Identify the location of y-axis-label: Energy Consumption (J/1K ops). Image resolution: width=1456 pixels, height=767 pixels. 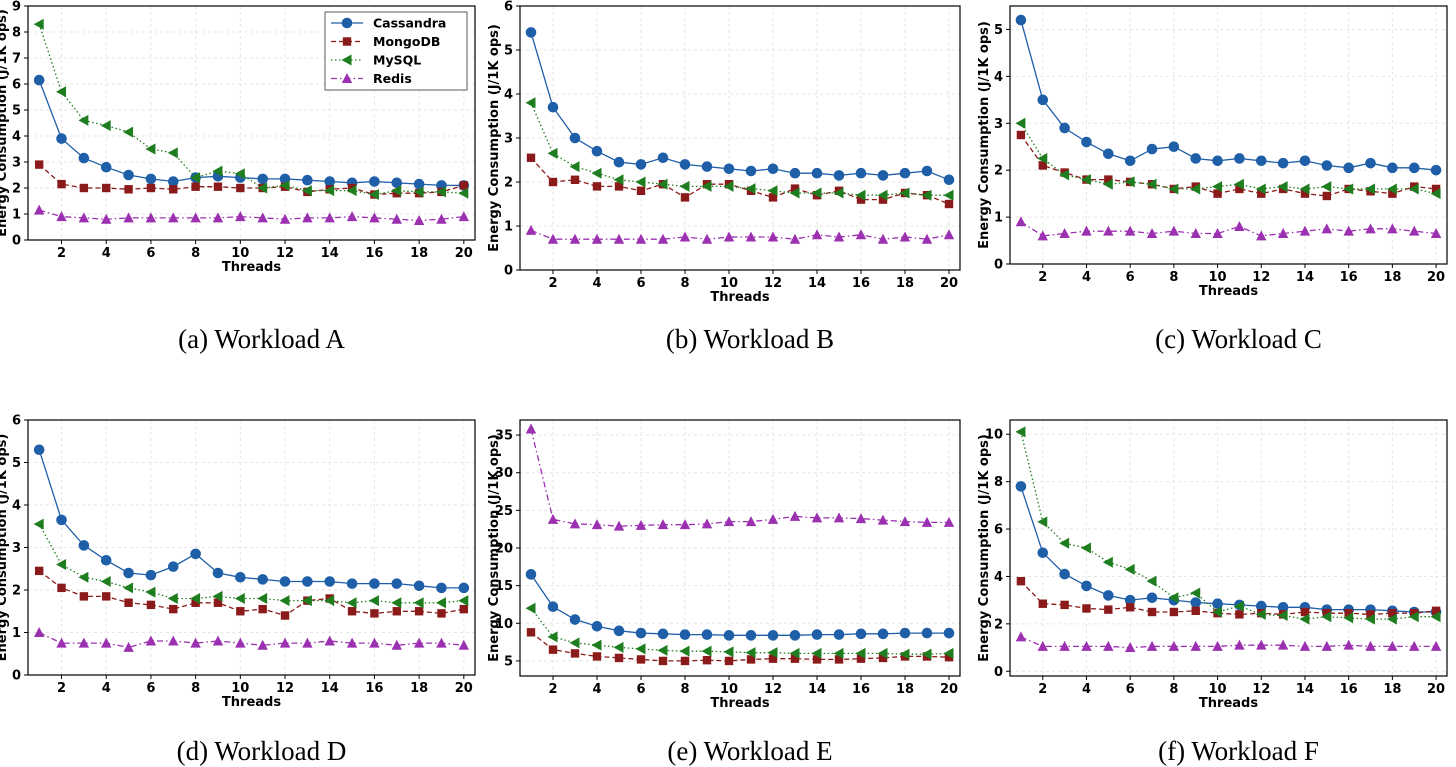
(984, 548).